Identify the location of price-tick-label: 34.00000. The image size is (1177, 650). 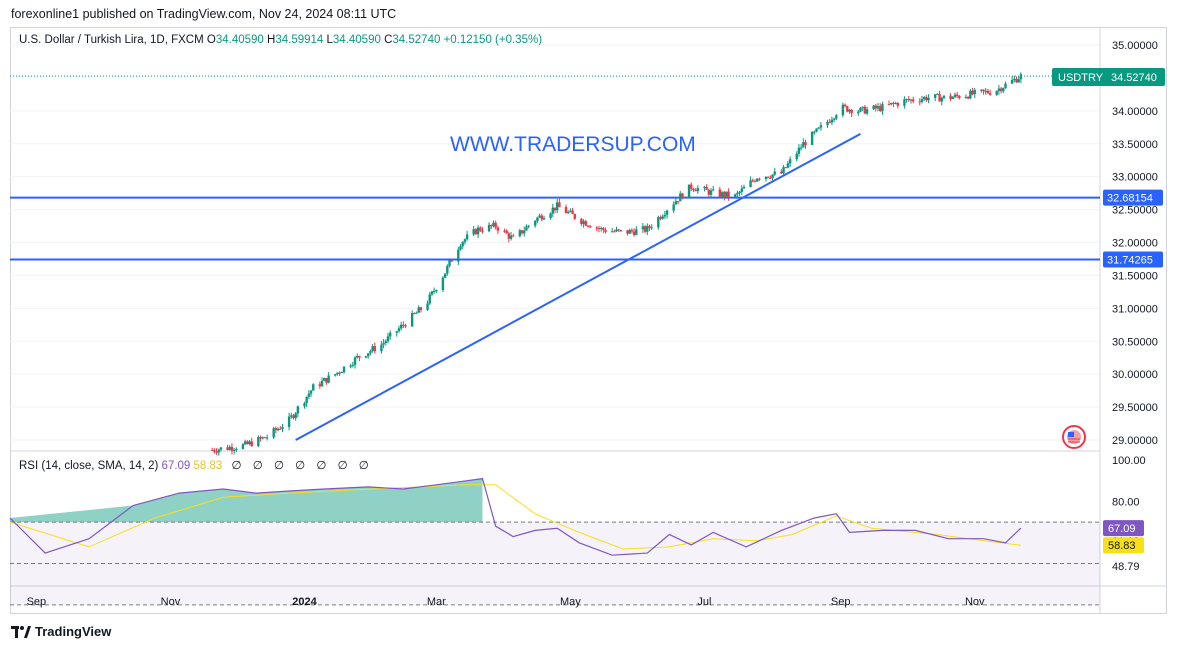
(1135, 112).